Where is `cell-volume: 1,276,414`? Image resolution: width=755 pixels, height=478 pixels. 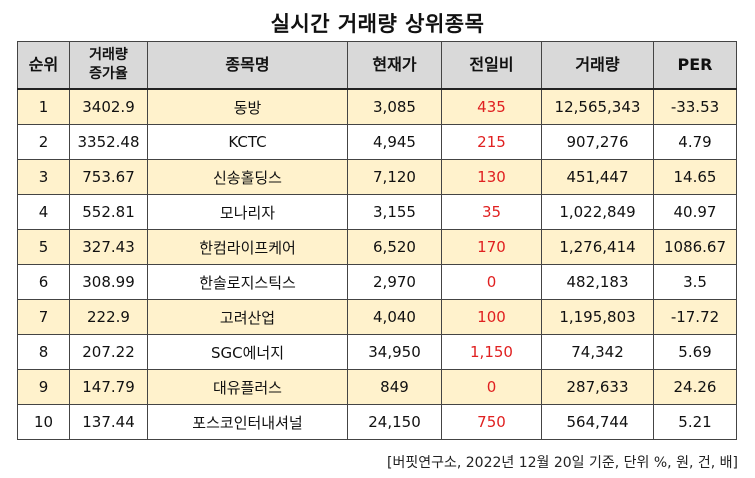 cell-volume: 1,276,414 is located at coordinates (597, 247).